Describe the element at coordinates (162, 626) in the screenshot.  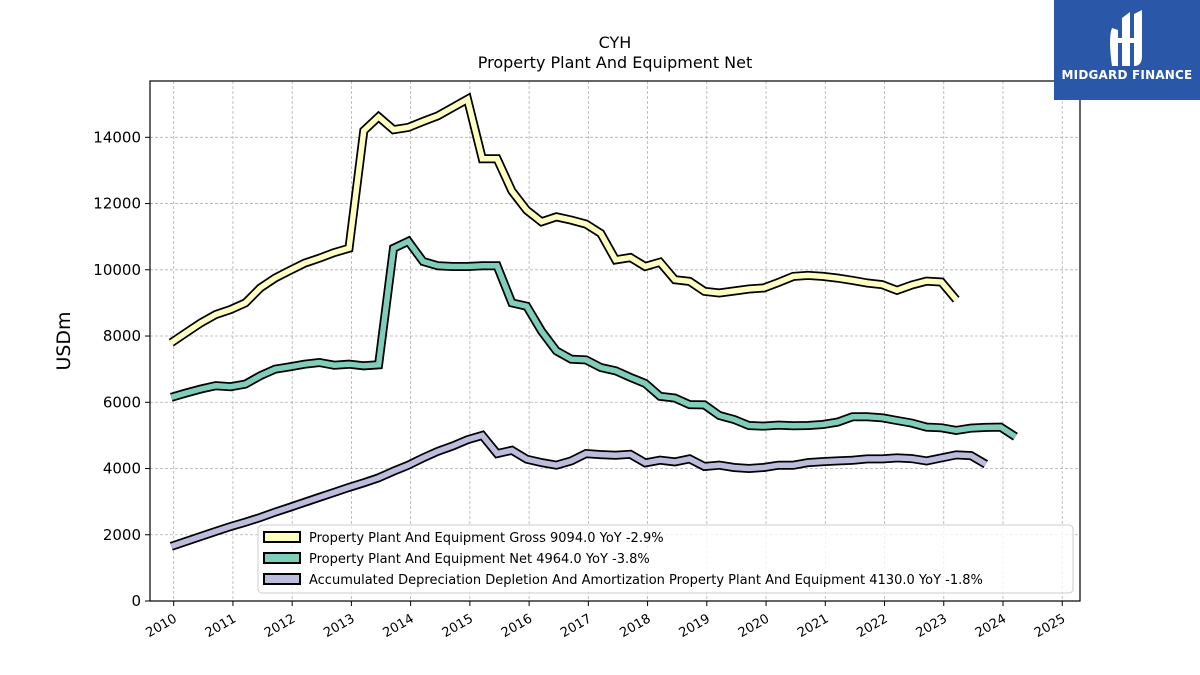
I see `x-tick-label: 2010` at that location.